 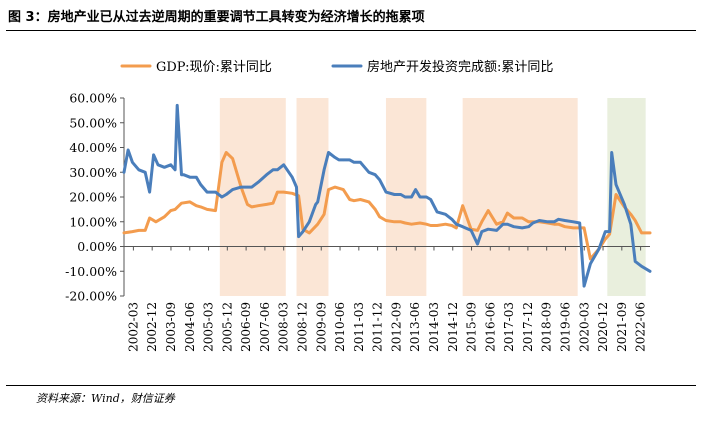 What do you see at coordinates (351, 385) in the screenshot?
I see `source-rule` at bounding box center [351, 385].